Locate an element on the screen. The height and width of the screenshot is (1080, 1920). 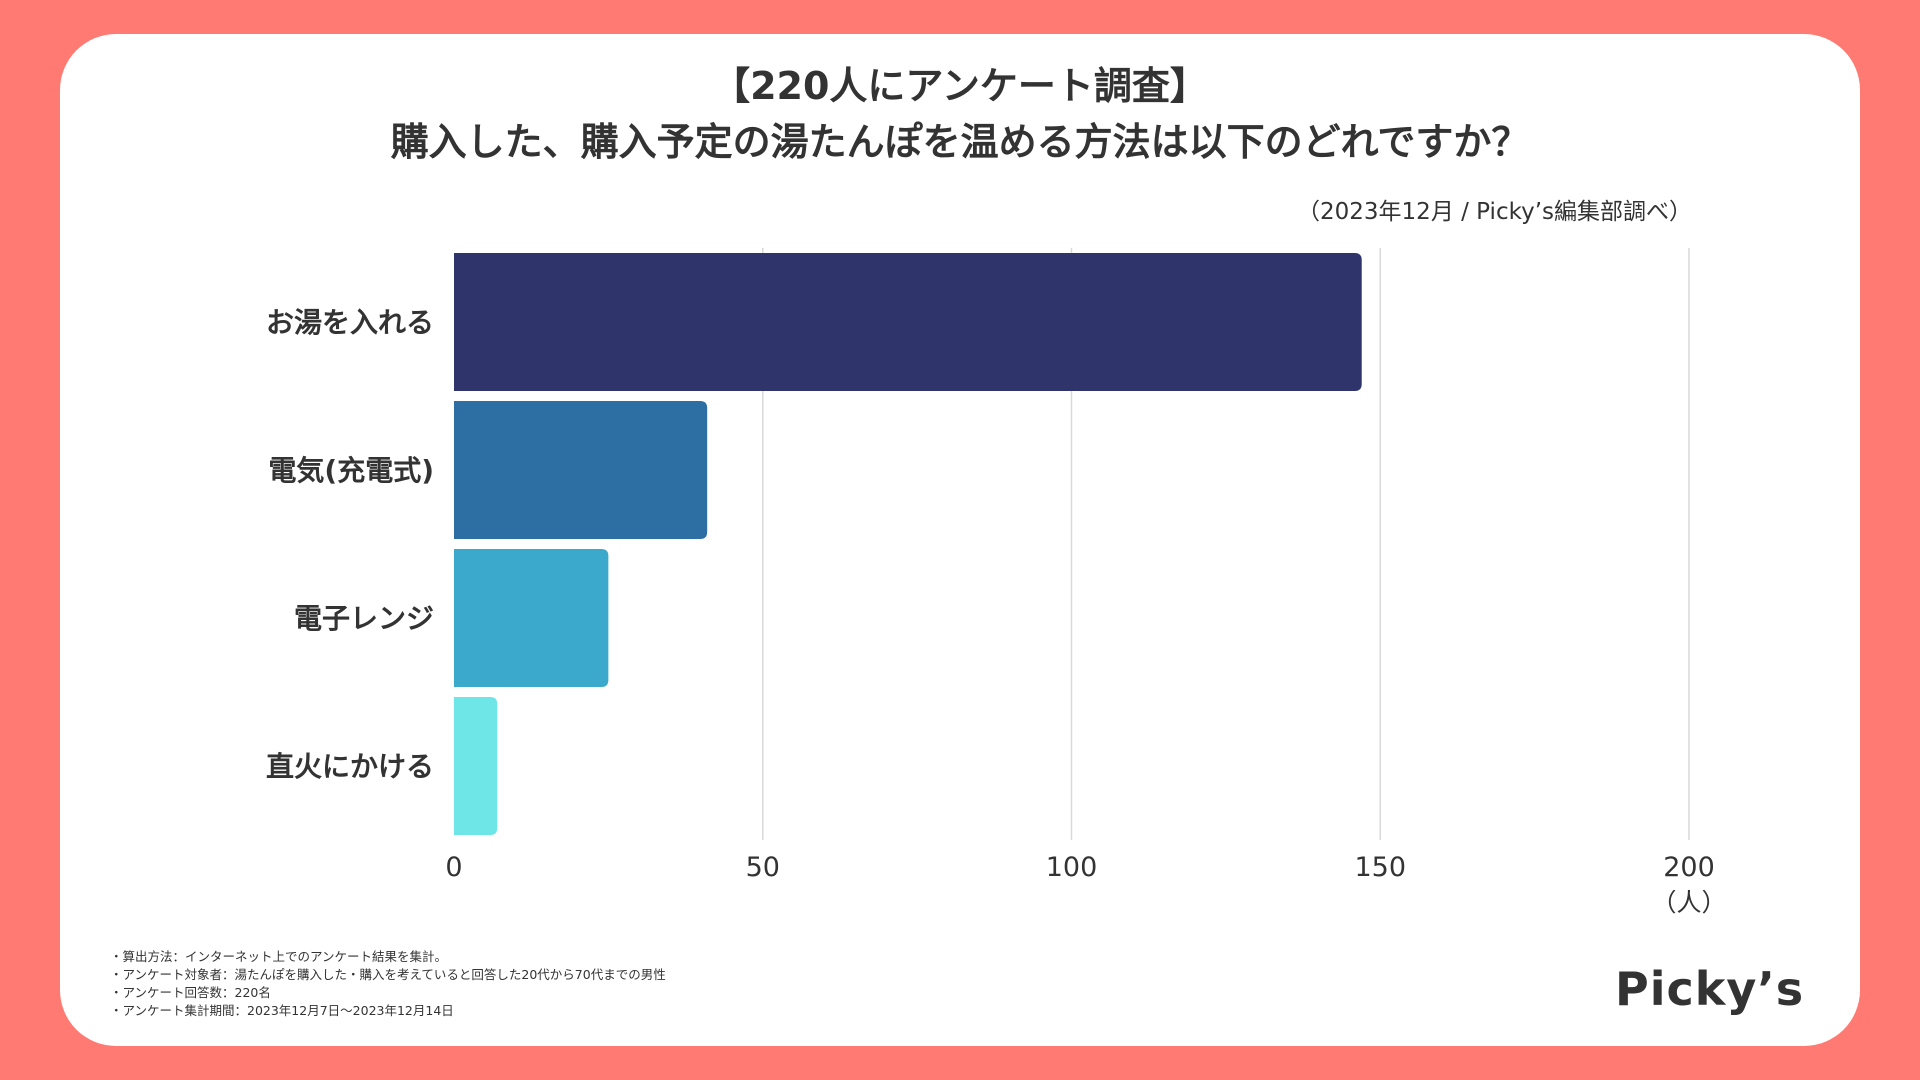
x-unit-label: （人） is located at coordinates (1688, 902).